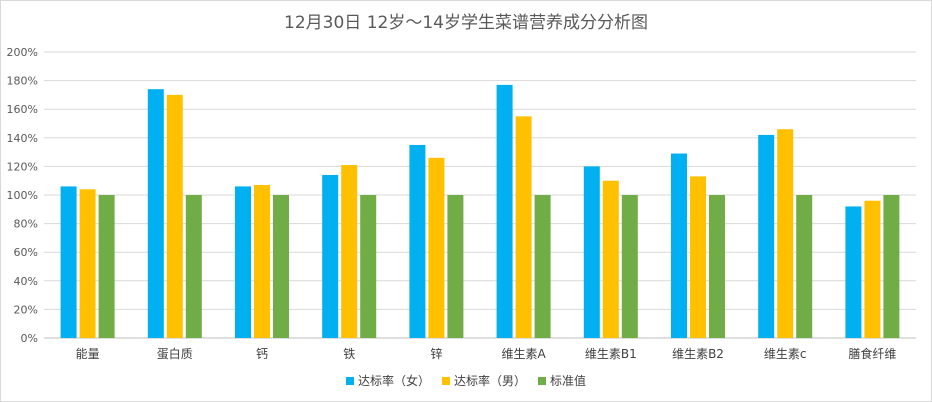 The height and width of the screenshot is (402, 932). I want to click on category-label: 维生素A, so click(523, 354).